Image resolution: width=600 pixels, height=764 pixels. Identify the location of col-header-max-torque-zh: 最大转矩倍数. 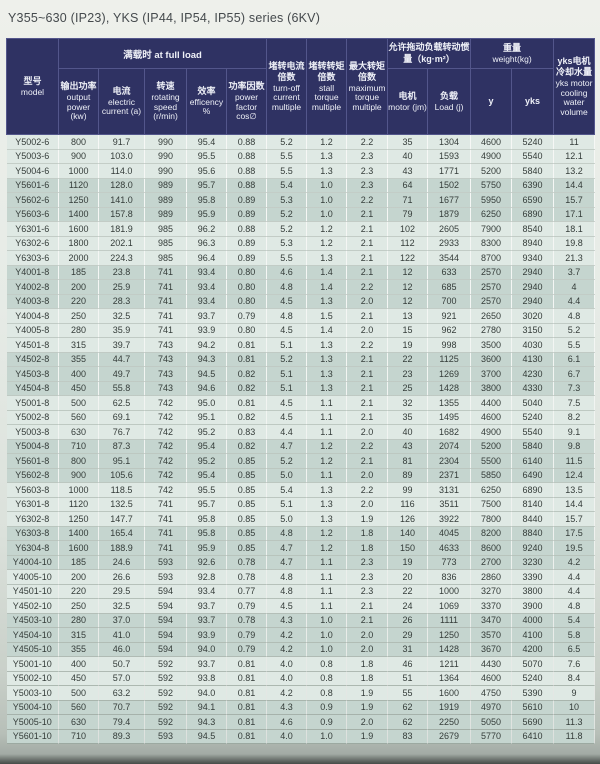
(367, 71).